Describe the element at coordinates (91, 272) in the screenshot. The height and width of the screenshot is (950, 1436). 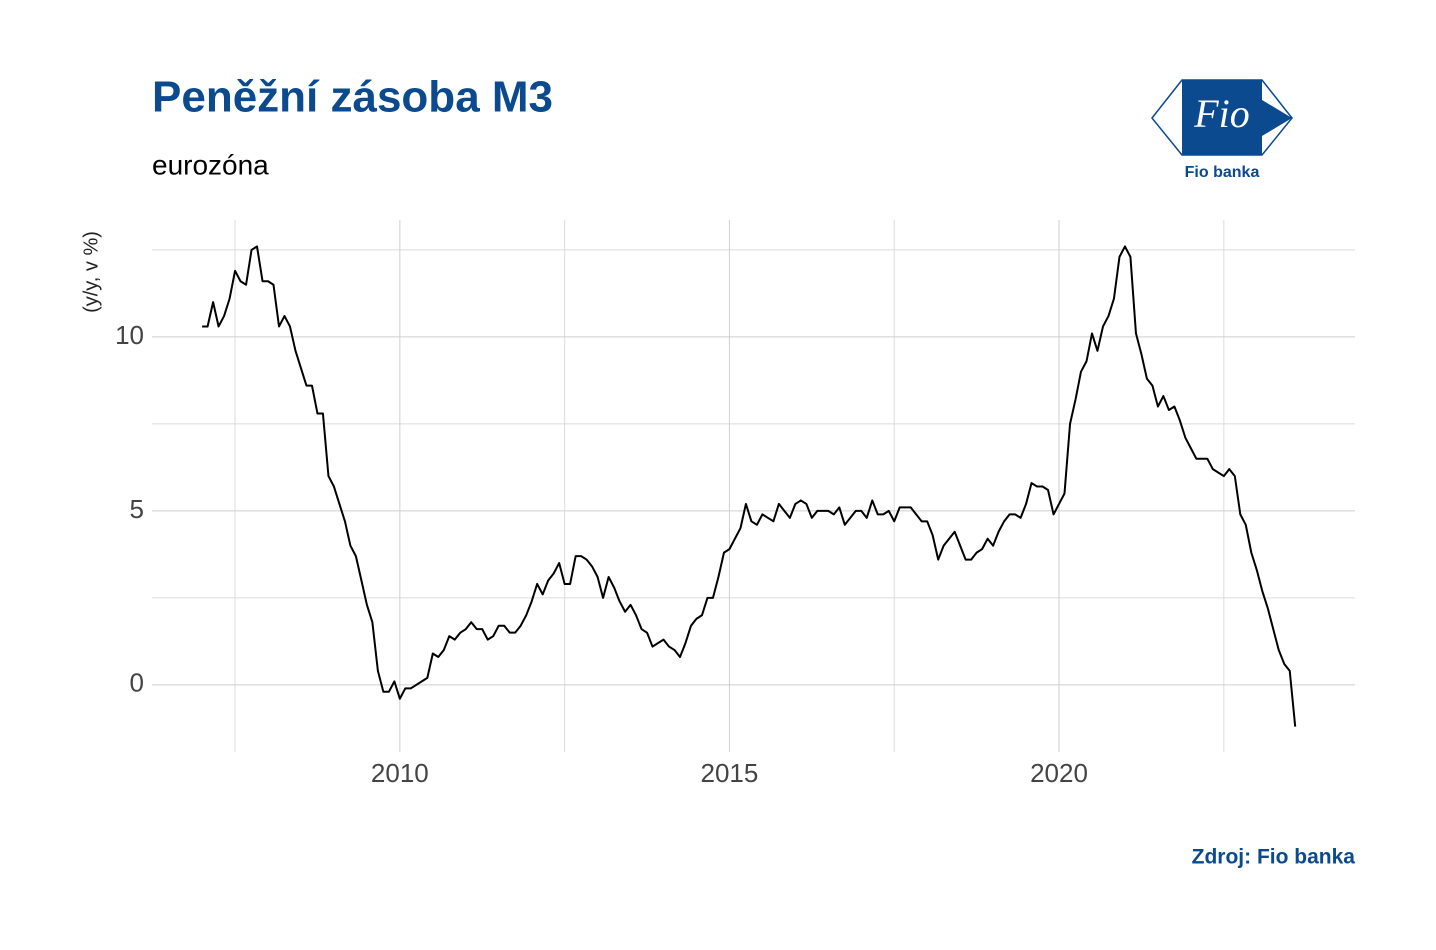
I see `y-axis-label: (y/y, v %)` at that location.